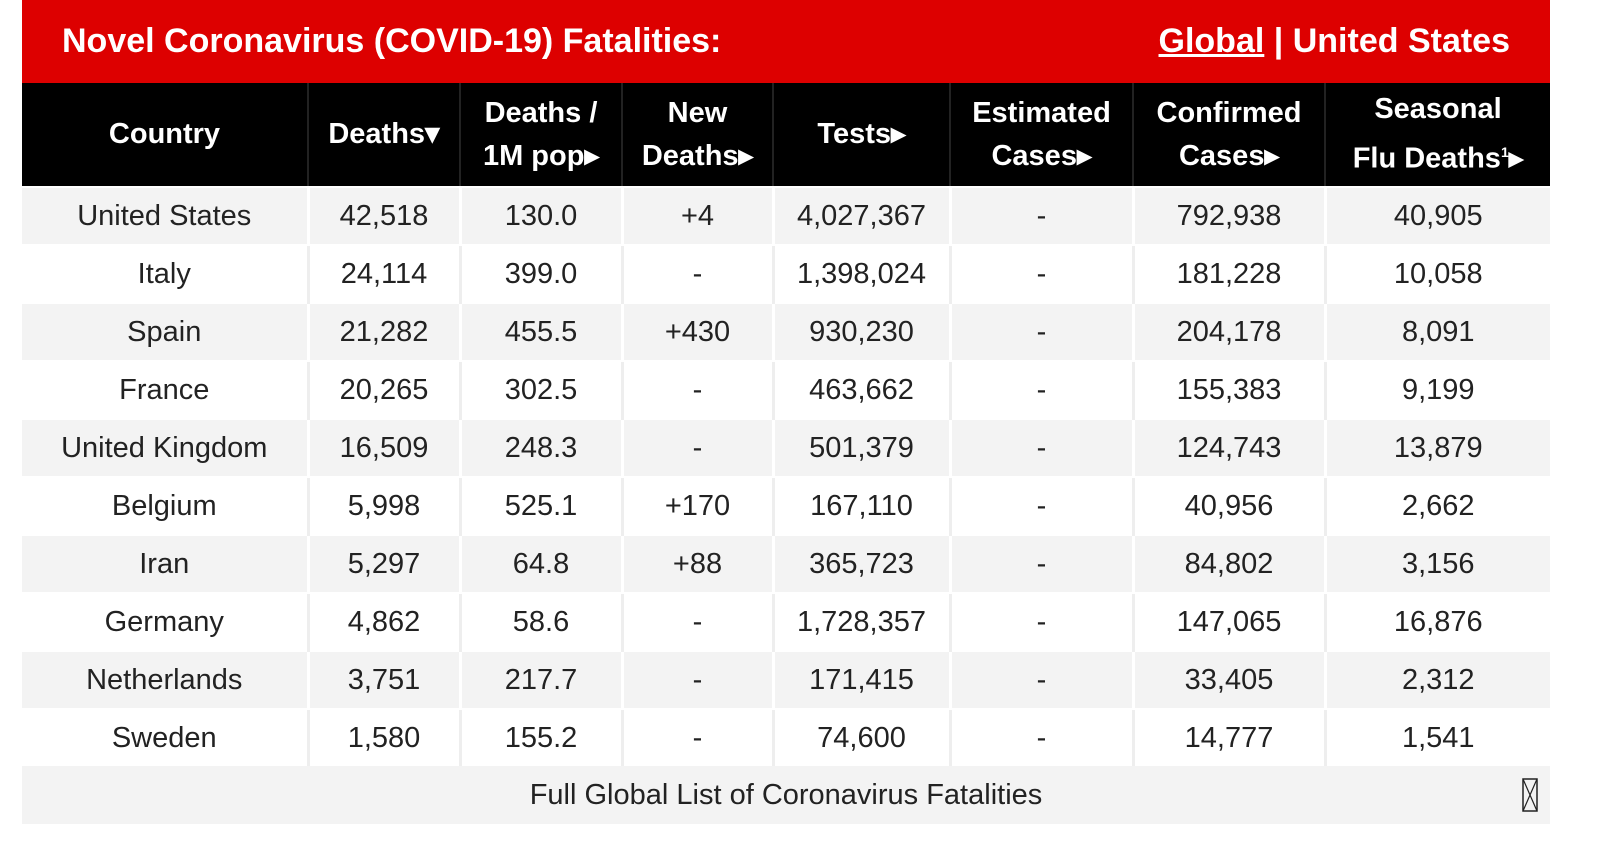 This screenshot has width=1600, height=850. What do you see at coordinates (1228, 447) in the screenshot?
I see `cell-confirmed-cases: 124,743` at bounding box center [1228, 447].